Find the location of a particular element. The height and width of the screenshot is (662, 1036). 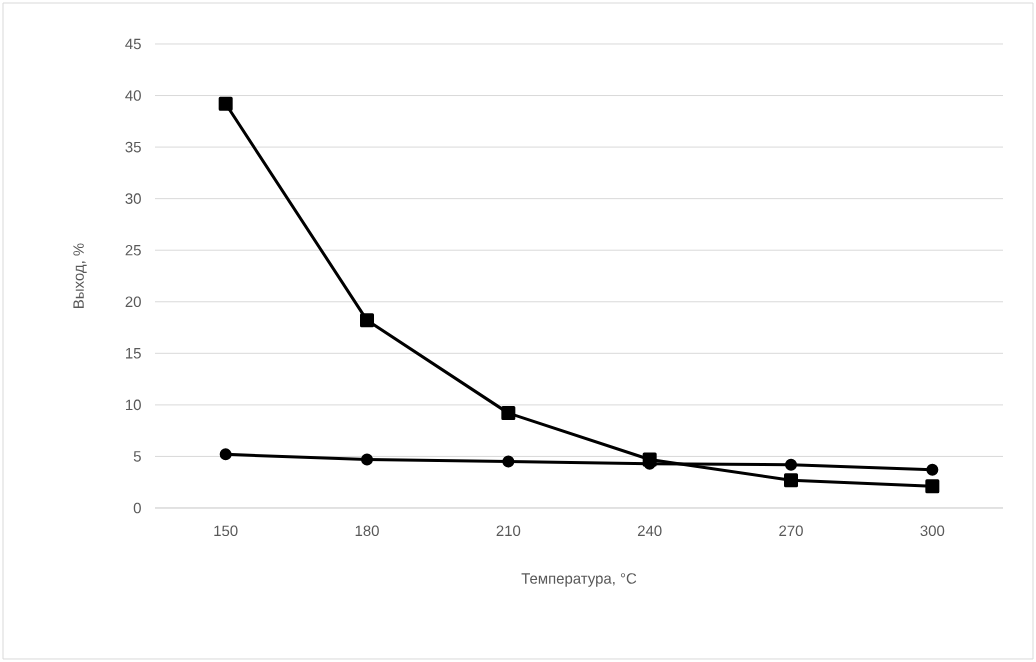

y-axis-title: Выход, % is located at coordinates (80, 275).